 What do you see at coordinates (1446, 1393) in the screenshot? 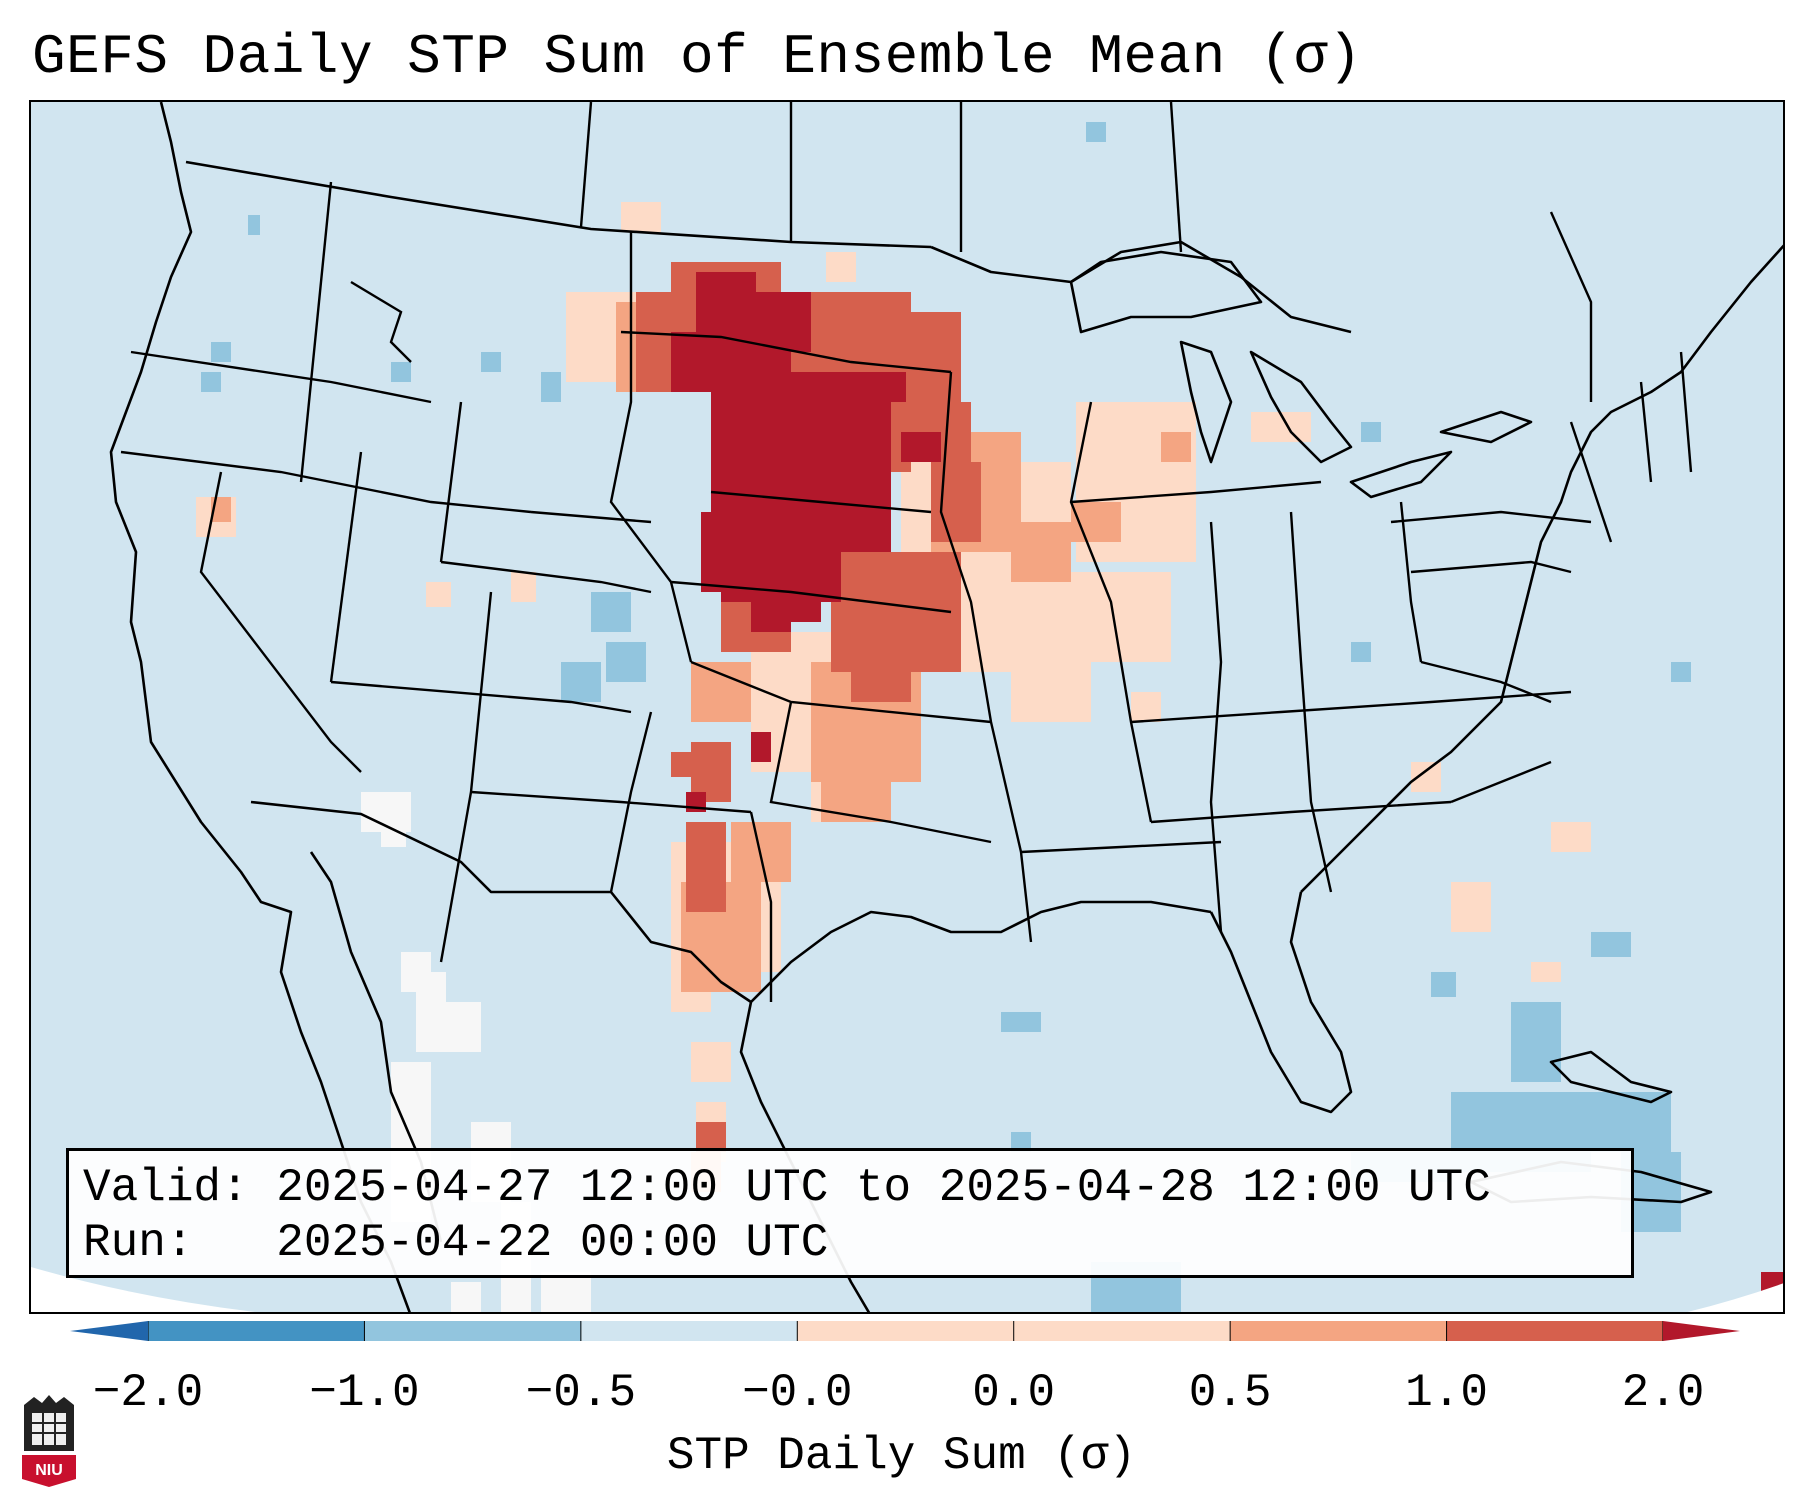
I see `colorbar-tick-label: 1.0` at bounding box center [1446, 1393].